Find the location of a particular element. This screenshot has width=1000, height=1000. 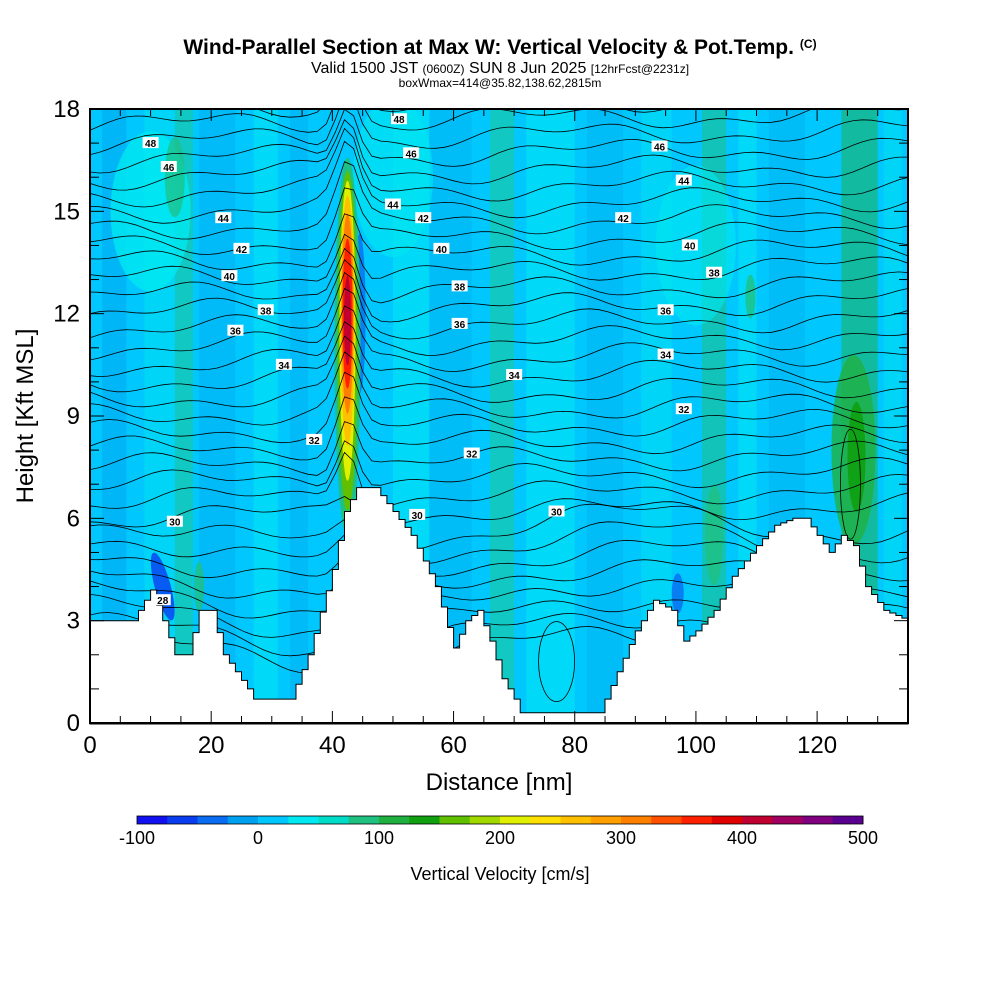

boxwmax-label: boxWmax=414@35.82,138.62,2815m is located at coordinates (500, 83).